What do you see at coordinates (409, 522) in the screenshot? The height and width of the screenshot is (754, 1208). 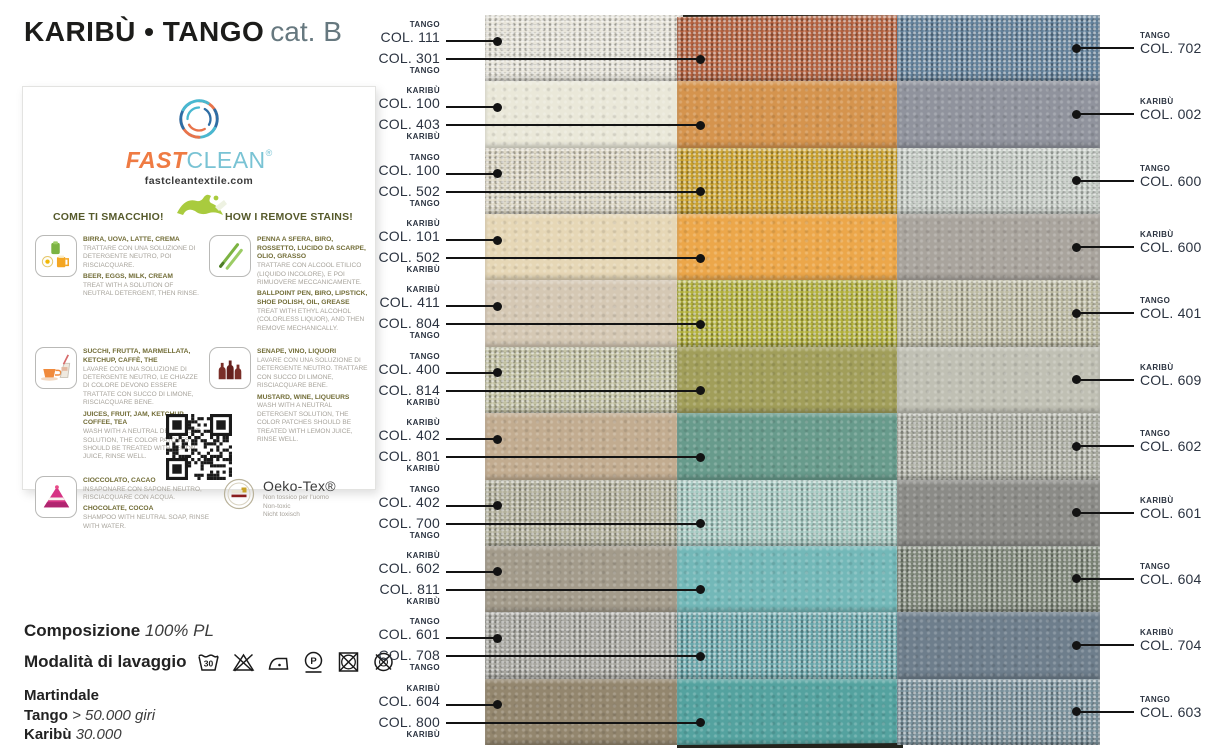 I see `fabric-color-number: COL. 700` at bounding box center [409, 522].